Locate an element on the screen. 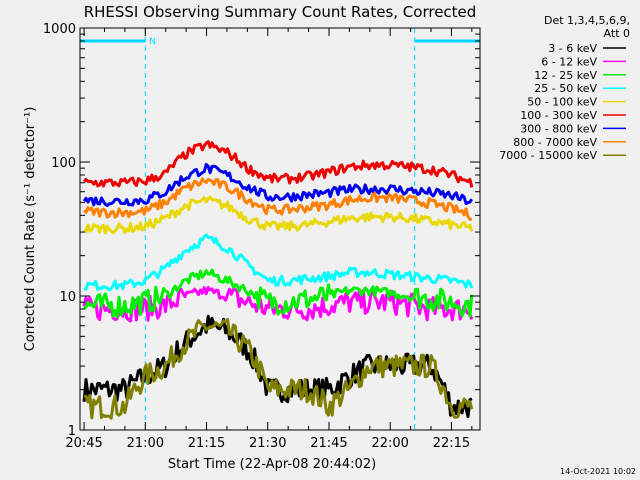 The width and height of the screenshot is (640, 480). y-axis-label: Corrected Count Rate (s⁻¹ detector⁻¹) is located at coordinates (30, 229).